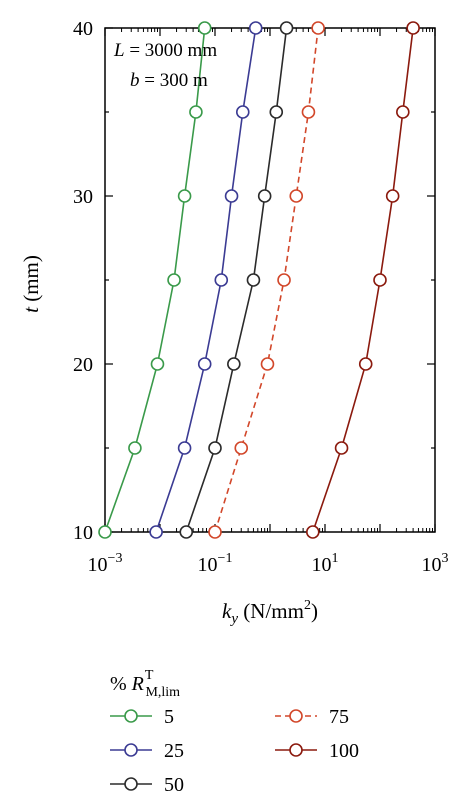  What do you see at coordinates (169, 717) in the screenshot?
I see `legend-label: 5` at bounding box center [169, 717].